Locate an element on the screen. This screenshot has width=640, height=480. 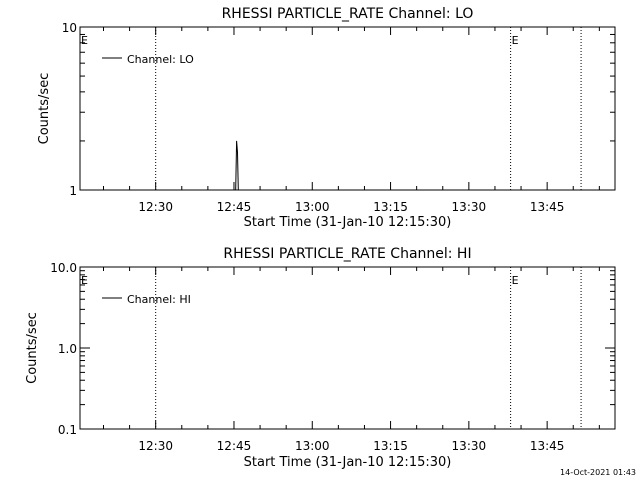
y-tick-label: 1 is located at coordinates (73, 191).